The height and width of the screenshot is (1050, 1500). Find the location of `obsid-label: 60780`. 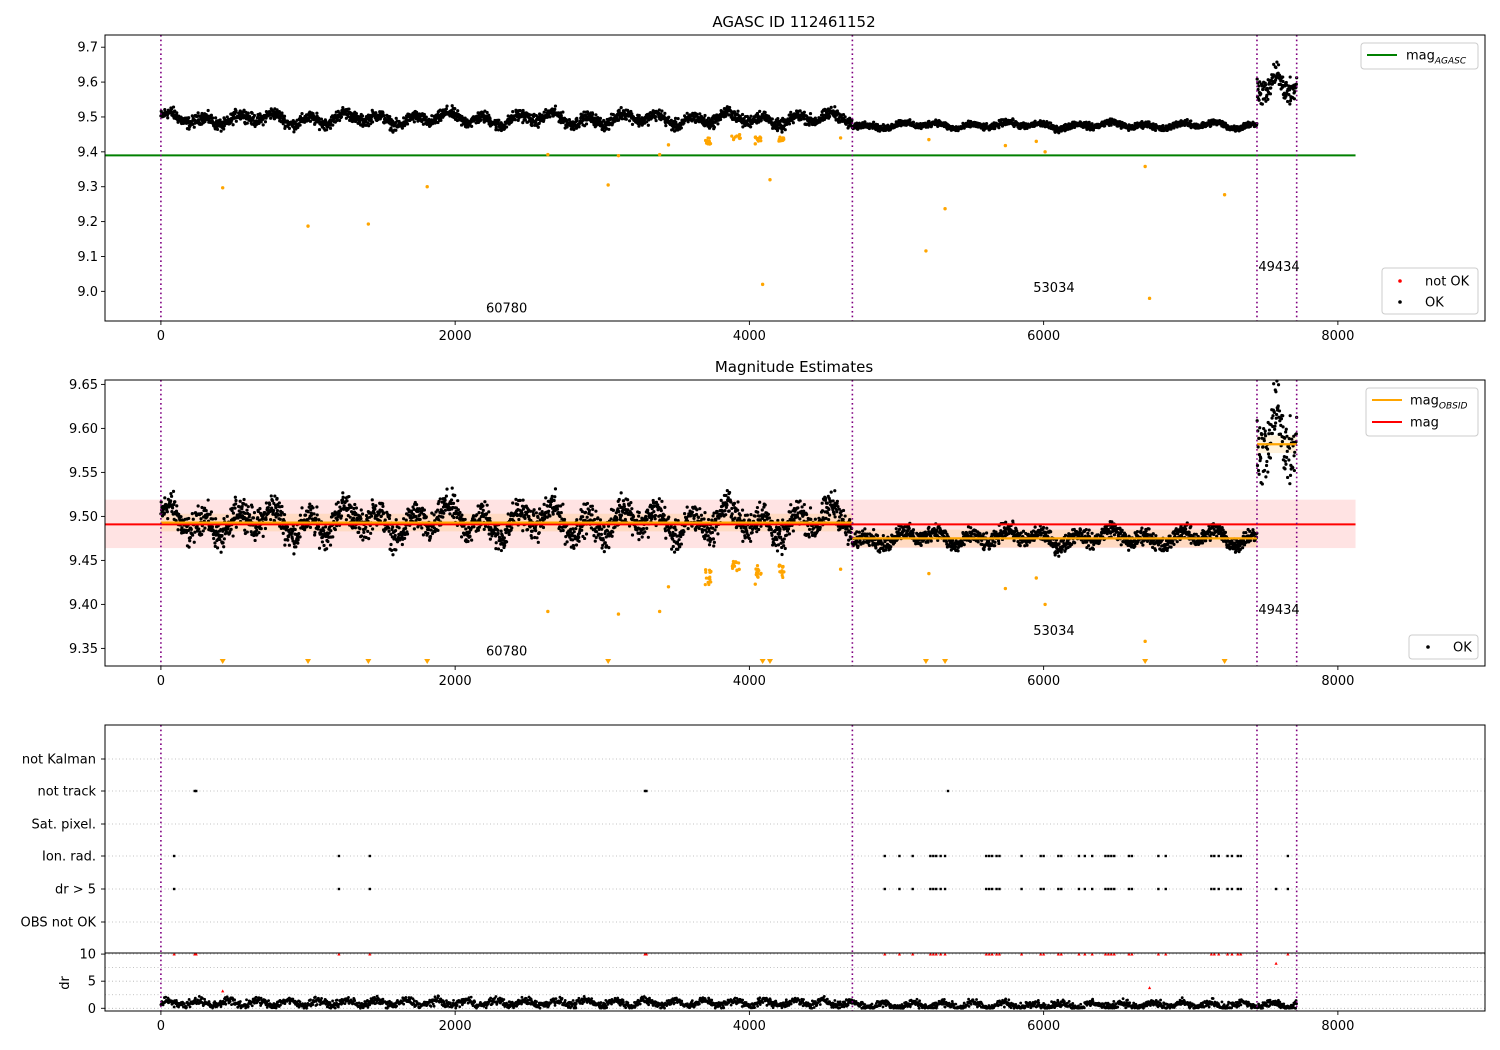

obsid-label: 60780 is located at coordinates (506, 308).